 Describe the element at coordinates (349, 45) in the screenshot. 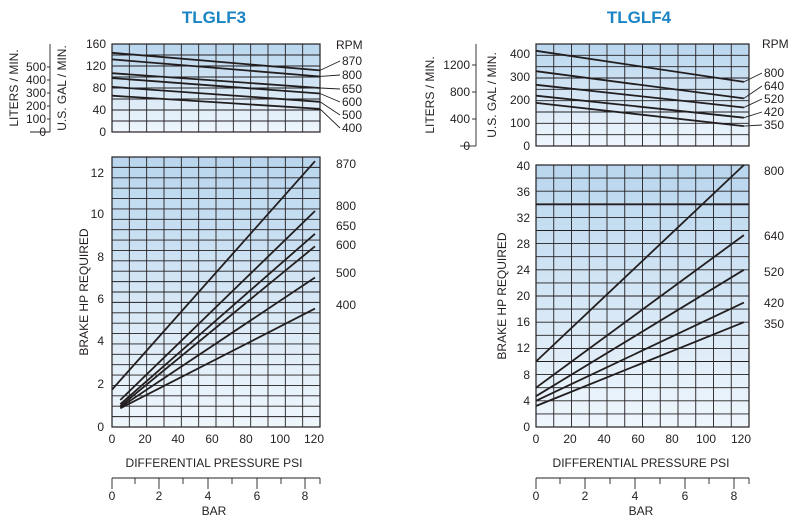

I see `rpm-header: RPM` at that location.